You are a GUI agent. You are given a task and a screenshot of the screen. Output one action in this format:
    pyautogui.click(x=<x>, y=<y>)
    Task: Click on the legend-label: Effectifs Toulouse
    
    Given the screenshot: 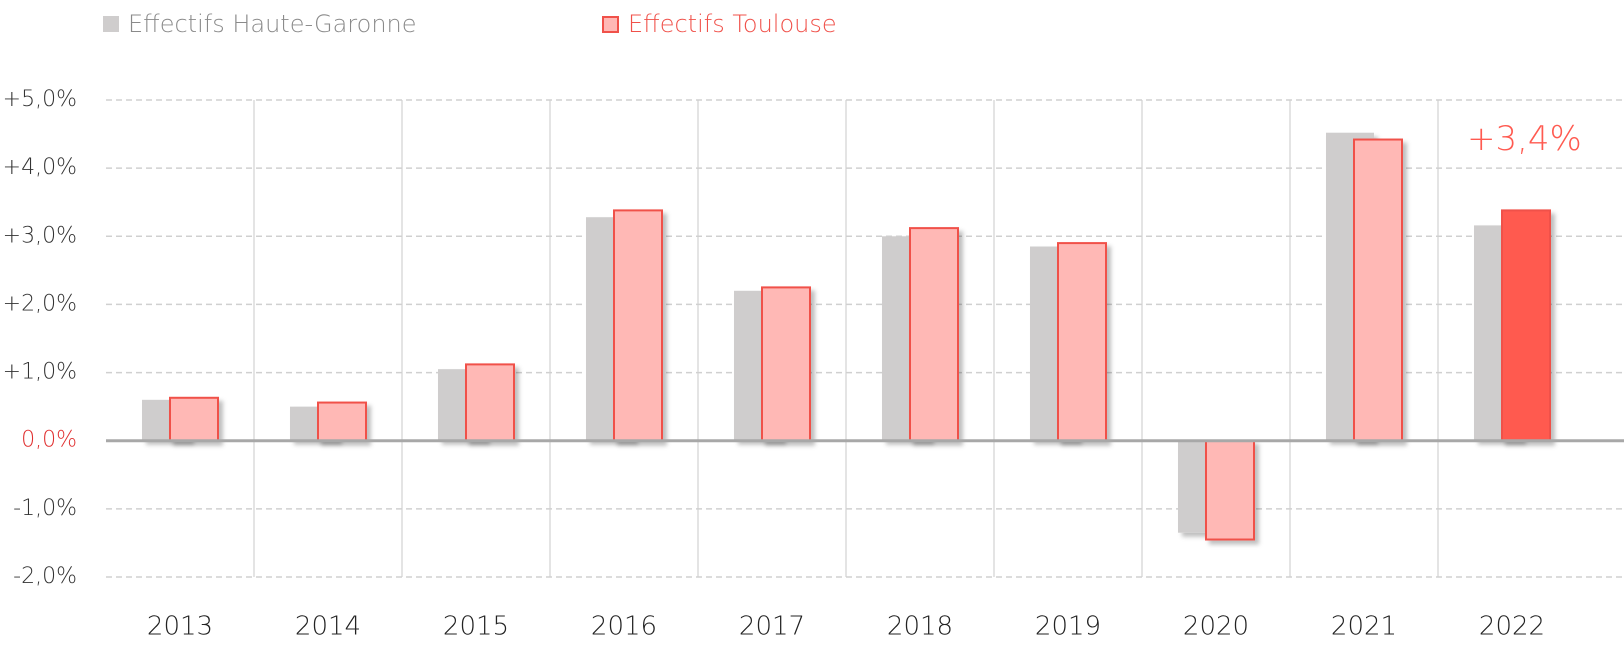 What is the action you would take?
    pyautogui.click(x=732, y=24)
    